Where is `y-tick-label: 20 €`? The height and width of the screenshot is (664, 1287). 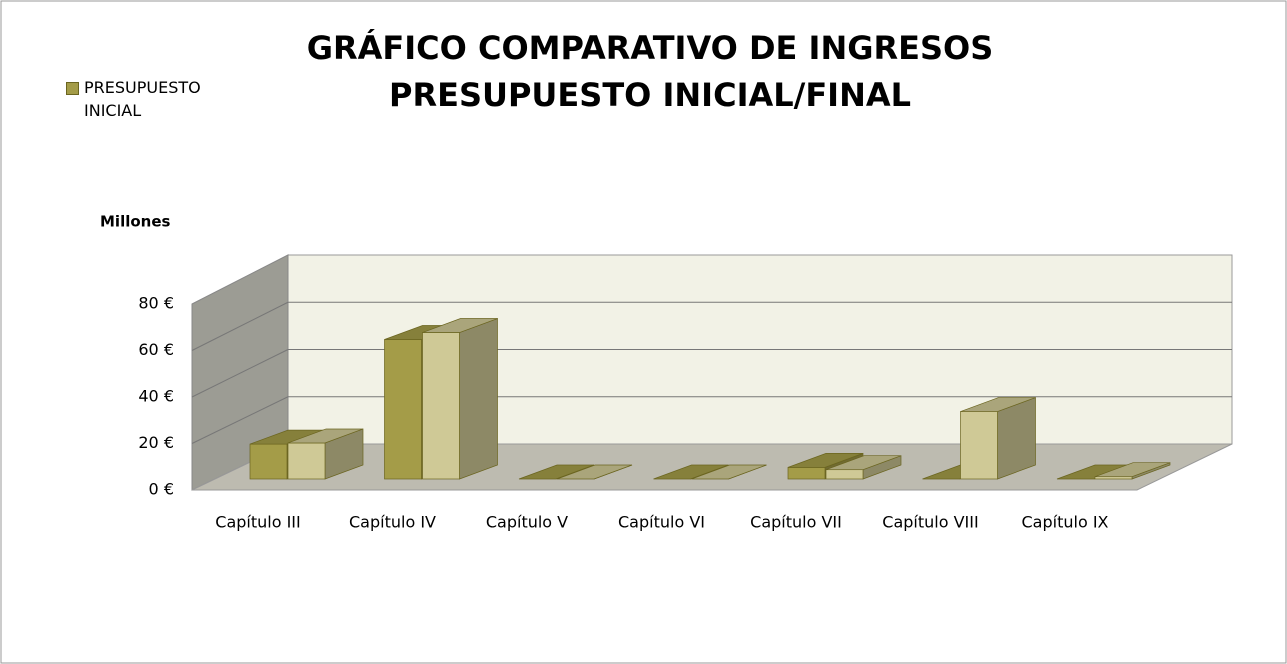 y-tick-label: 20 € is located at coordinates (156, 442).